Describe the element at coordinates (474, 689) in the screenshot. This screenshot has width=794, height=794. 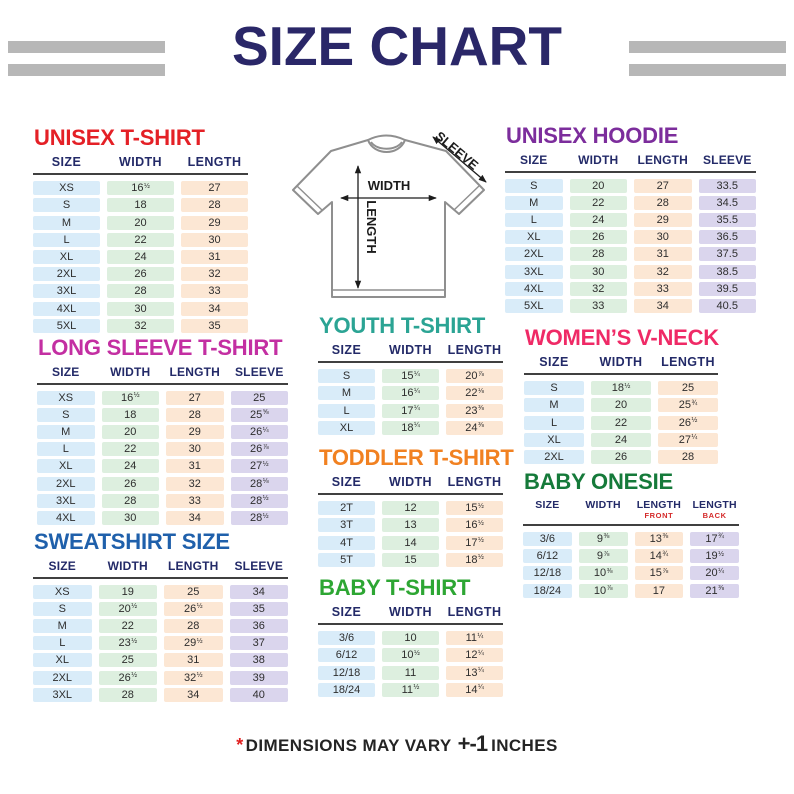
I see `table-cell: 14¼` at that location.